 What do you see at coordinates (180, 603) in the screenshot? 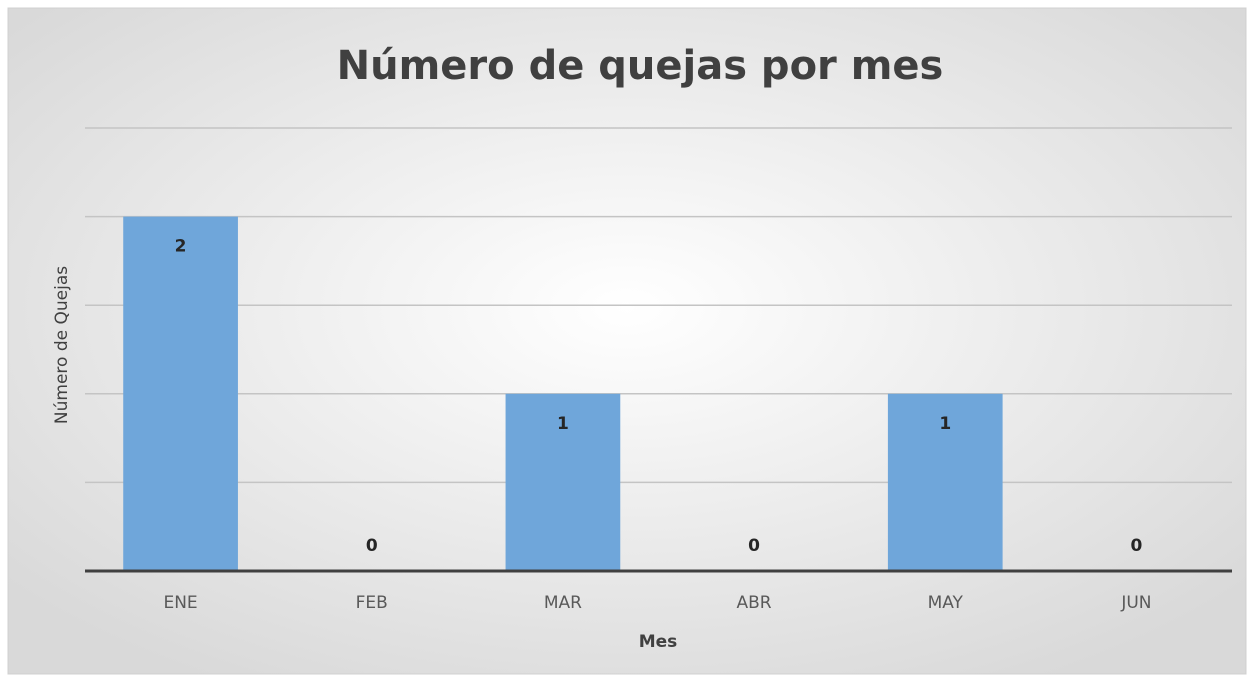
I see `x-tick-label: ENE` at bounding box center [180, 603].